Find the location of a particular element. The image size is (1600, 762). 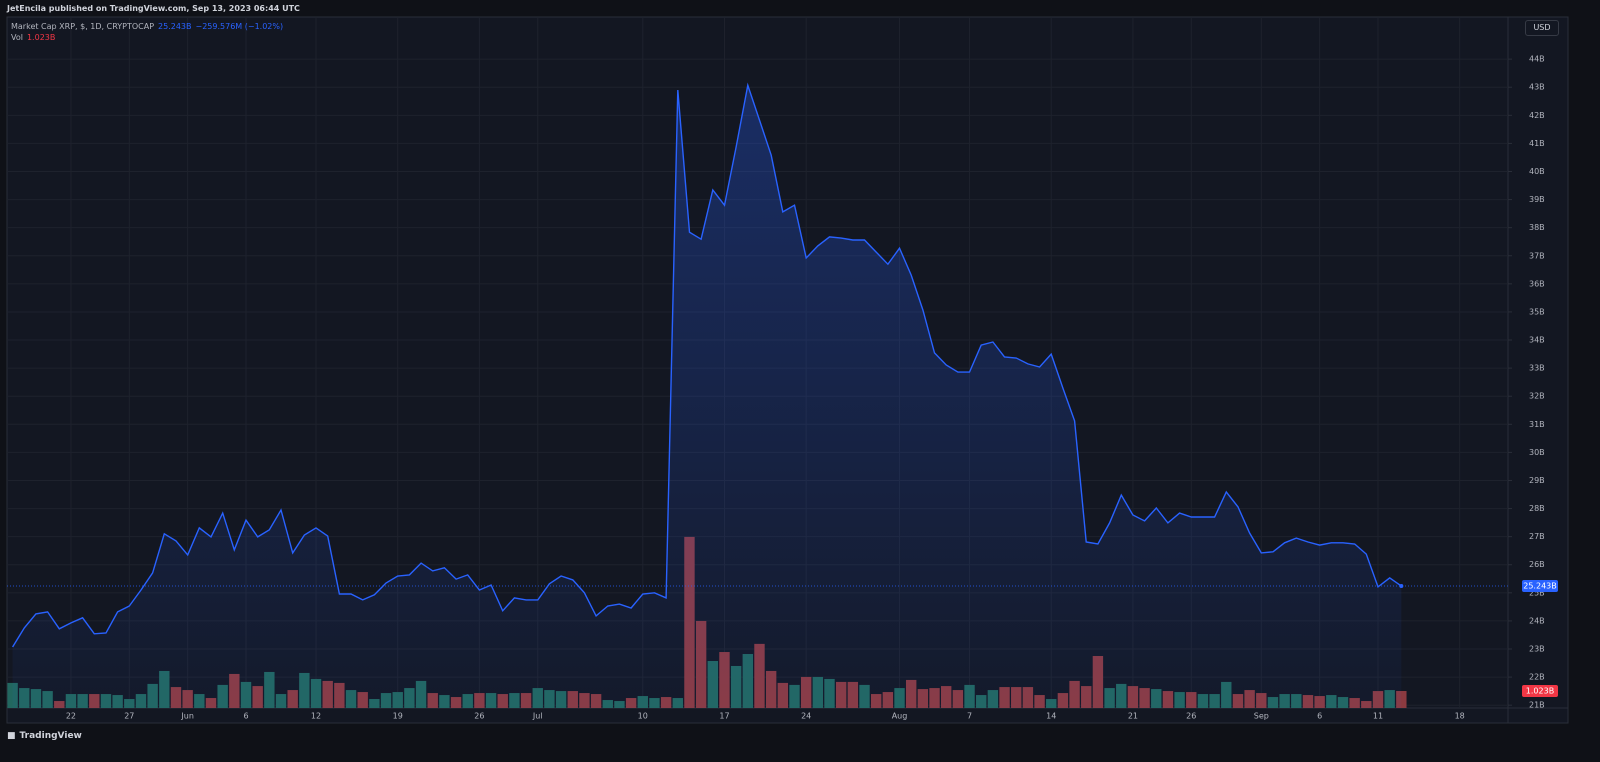

y-tick-label: 23B is located at coordinates (1537, 649).